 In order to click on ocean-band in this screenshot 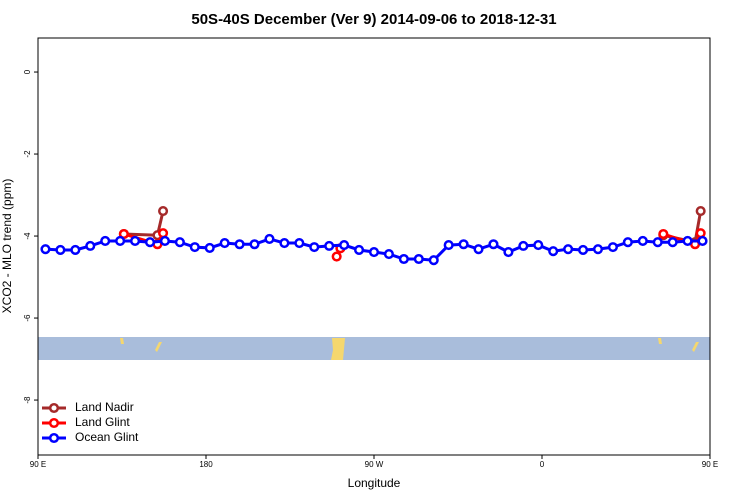, I will do `click(374, 348)`.